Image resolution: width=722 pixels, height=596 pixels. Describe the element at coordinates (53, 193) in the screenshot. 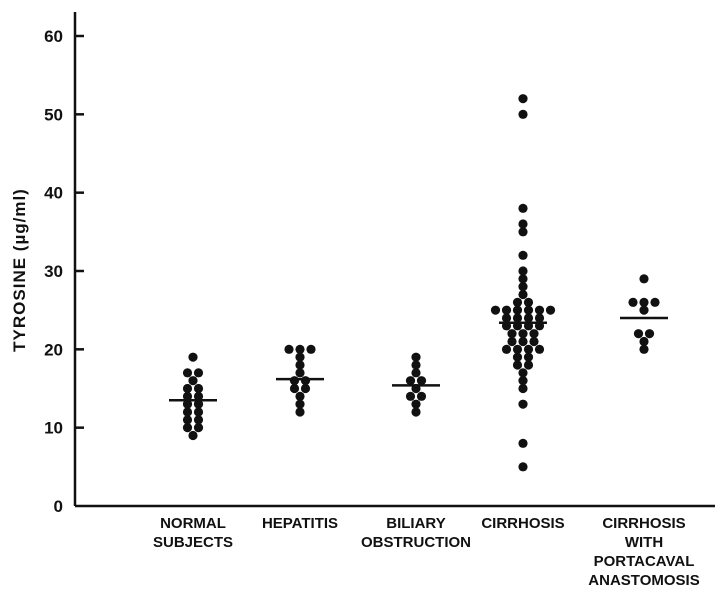

I see `y-tick-label: 40` at that location.